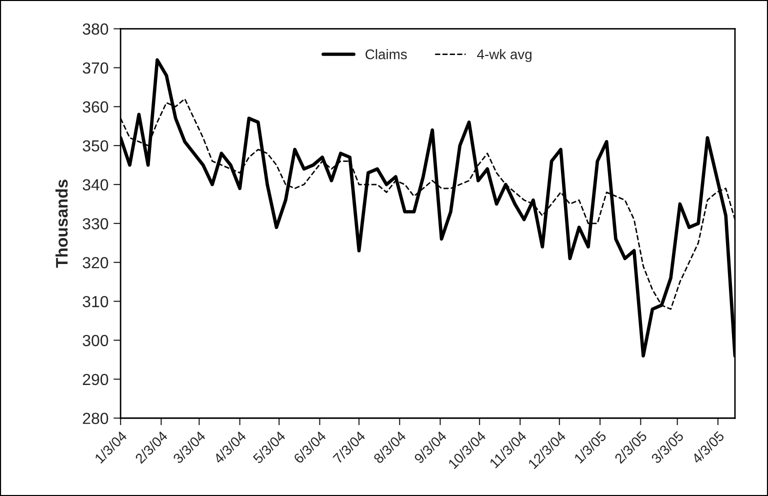  What do you see at coordinates (95, 146) in the screenshot?
I see `y-tick-label: 350` at bounding box center [95, 146].